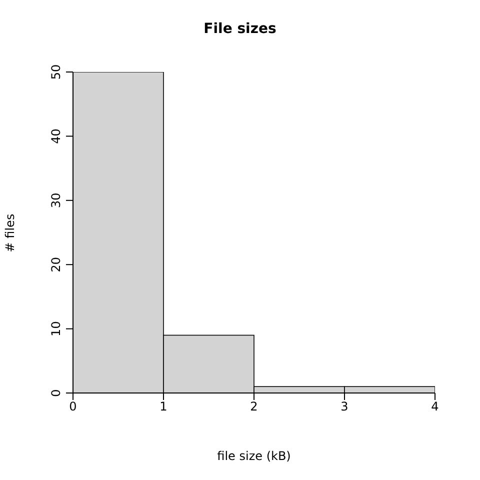 Image resolution: width=480 pixels, height=480 pixels. What do you see at coordinates (344, 407) in the screenshot?
I see `x-tick-label: 3` at bounding box center [344, 407].